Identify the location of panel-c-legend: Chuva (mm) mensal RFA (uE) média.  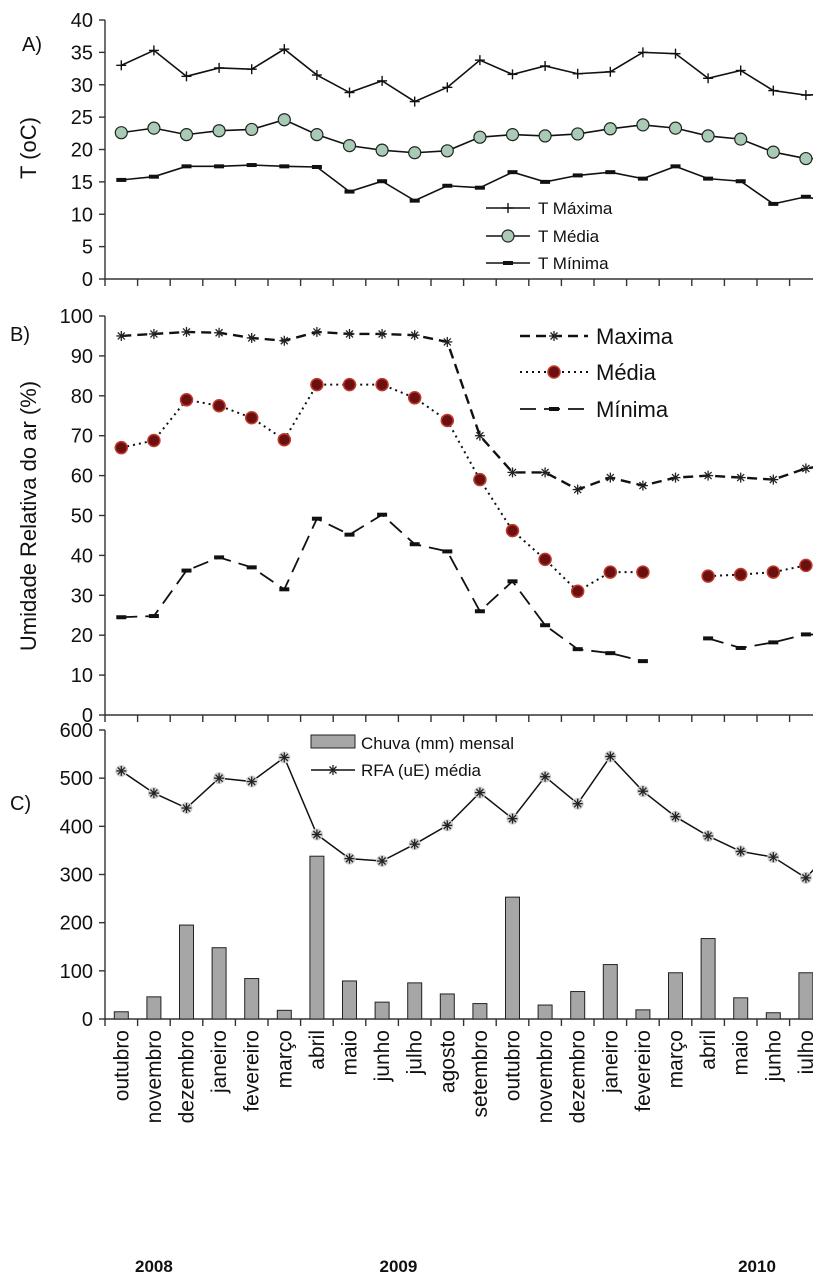
(412, 757).